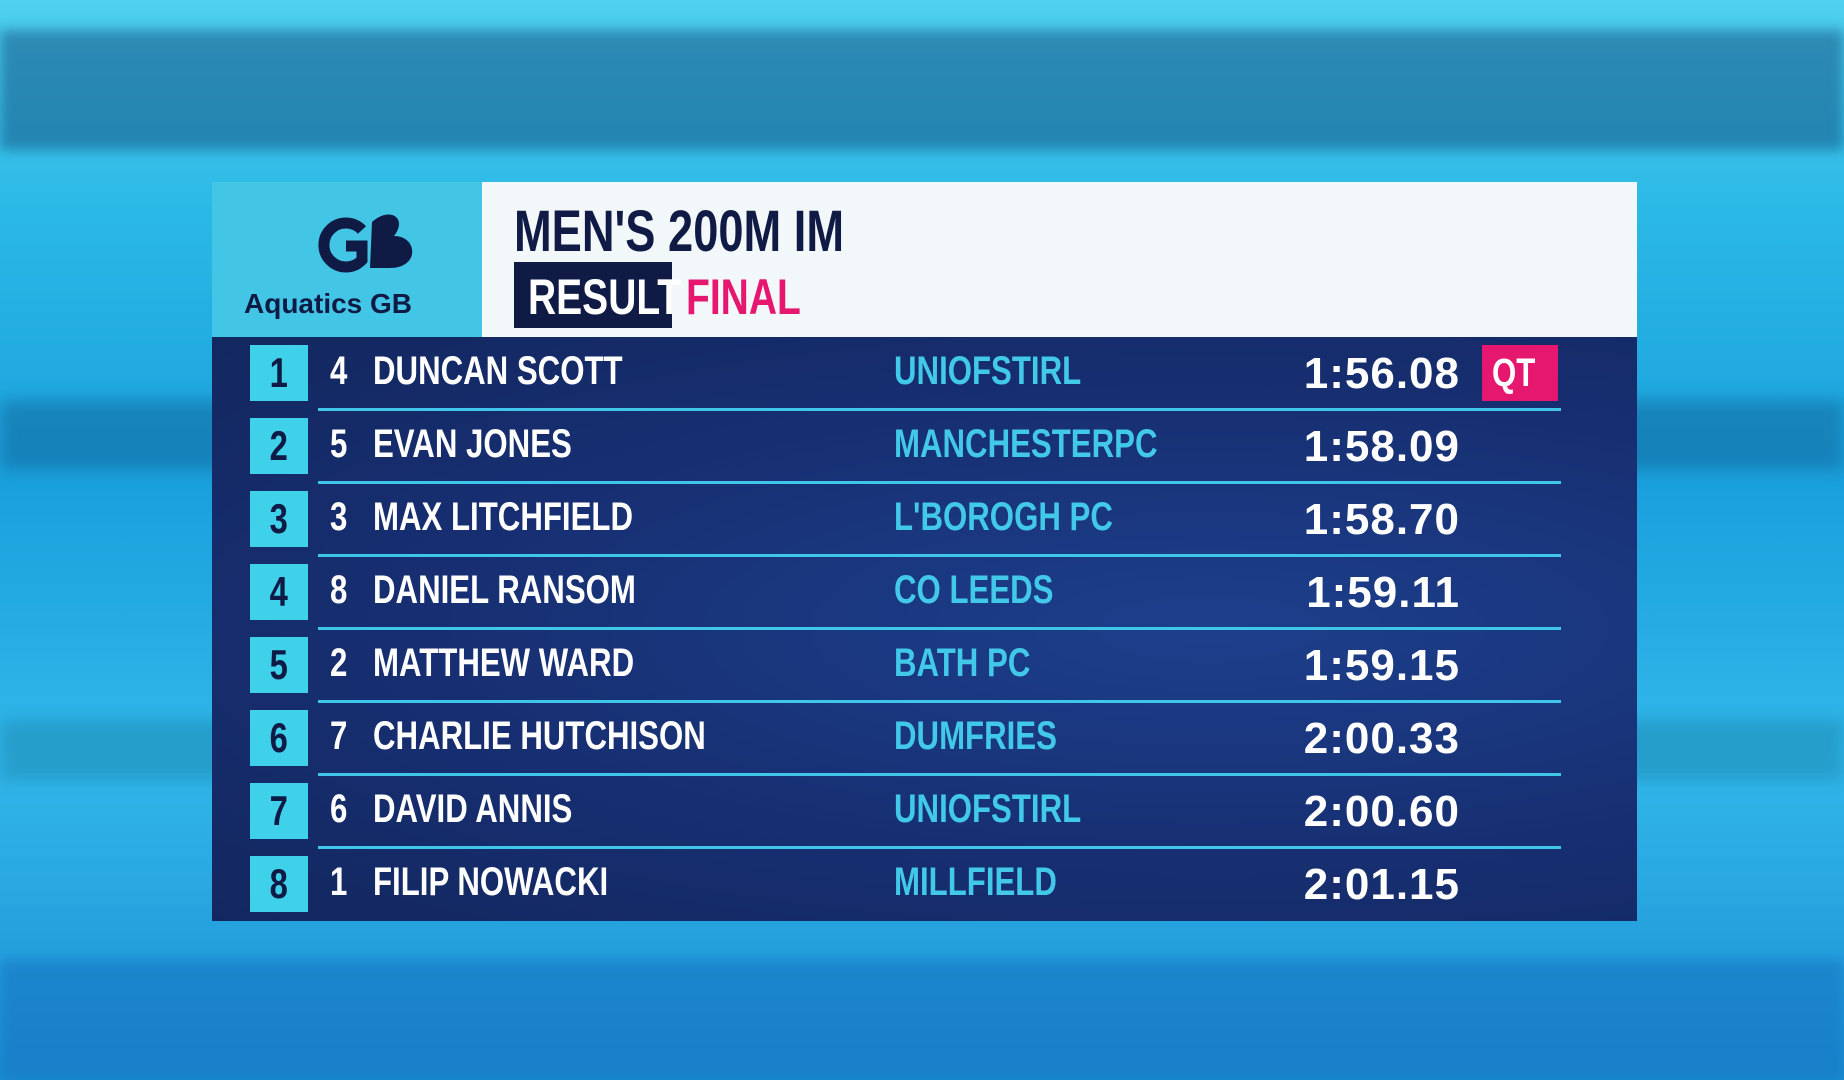  What do you see at coordinates (975, 736) in the screenshot?
I see `club-text: DUMFRIES` at bounding box center [975, 736].